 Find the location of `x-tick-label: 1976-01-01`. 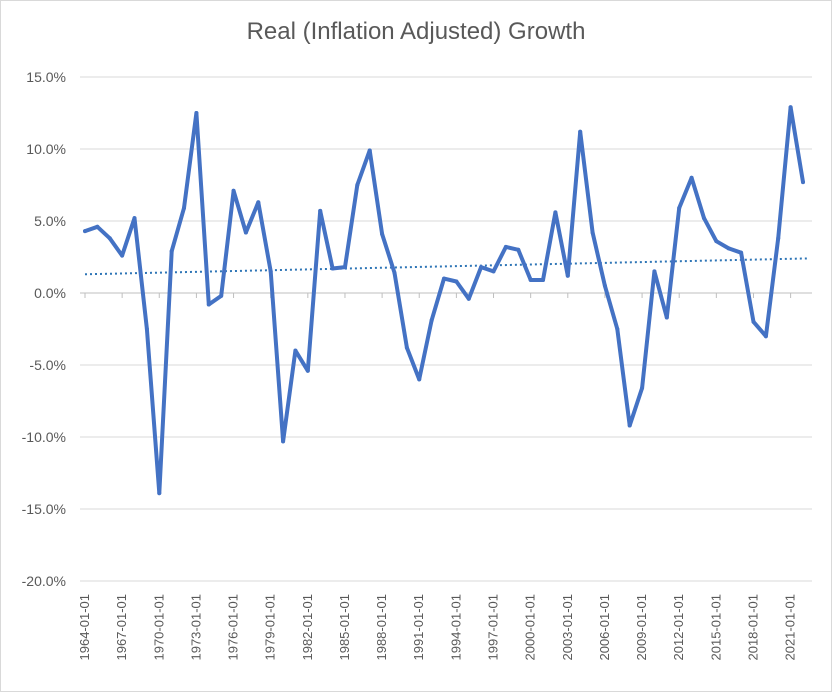

x-tick-label: 1976-01-01 is located at coordinates (233, 627).